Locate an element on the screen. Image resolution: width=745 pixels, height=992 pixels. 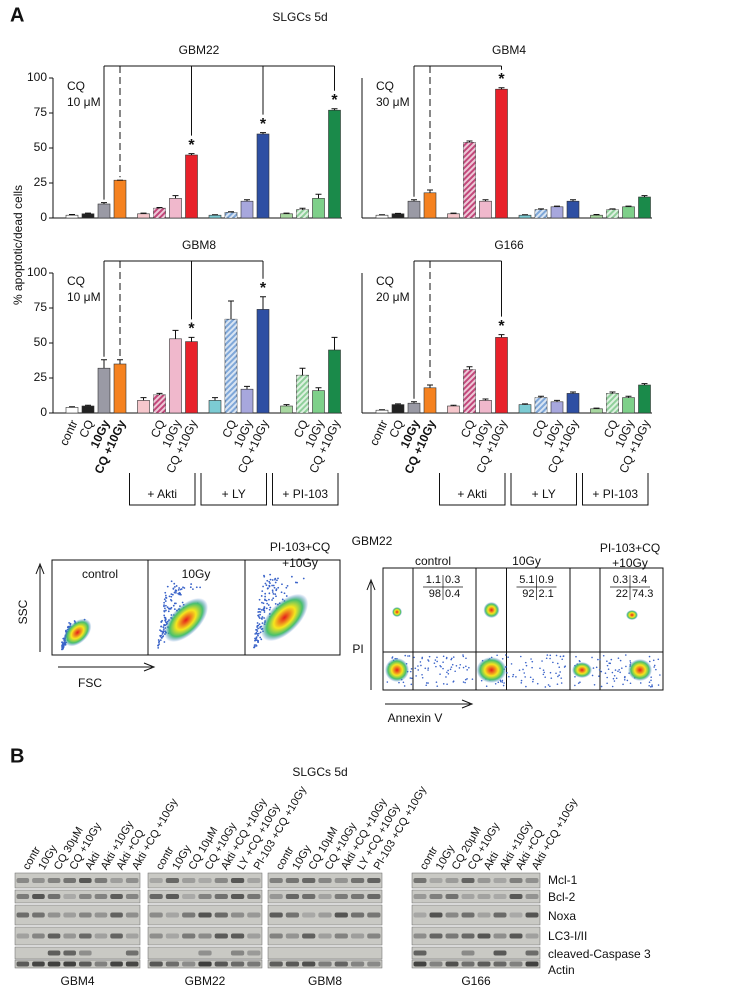
blot-name: G166 is located at coordinates (476, 981).